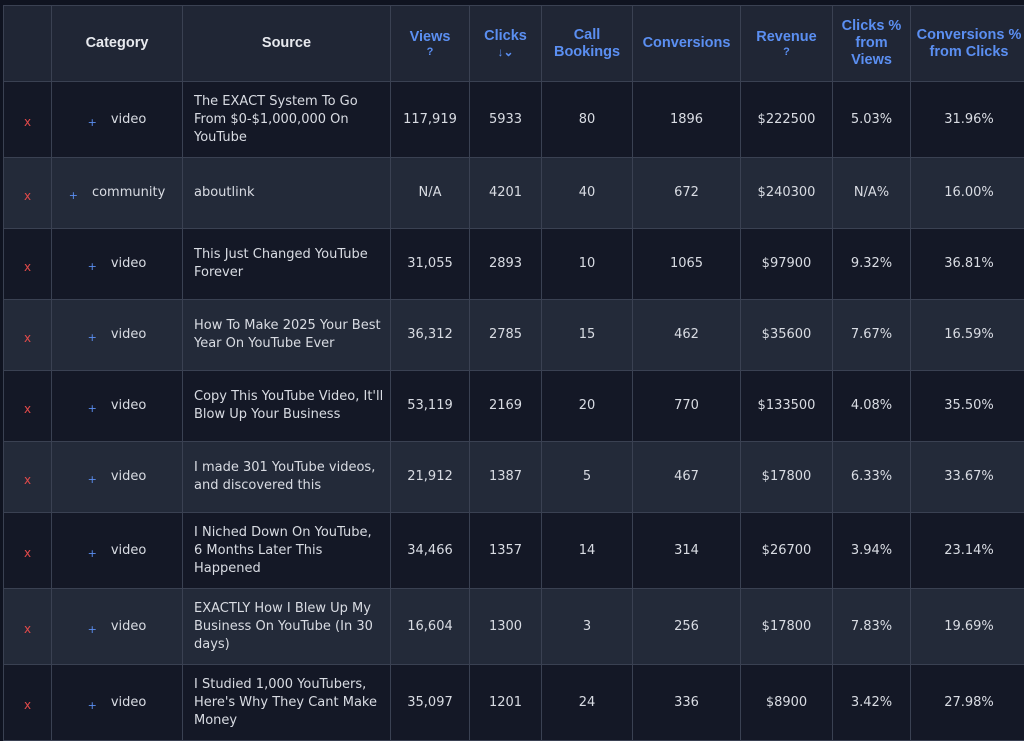 Image resolution: width=1024 pixels, height=741 pixels. I want to click on clicks-pct-cell: 3.42%, so click(872, 703).